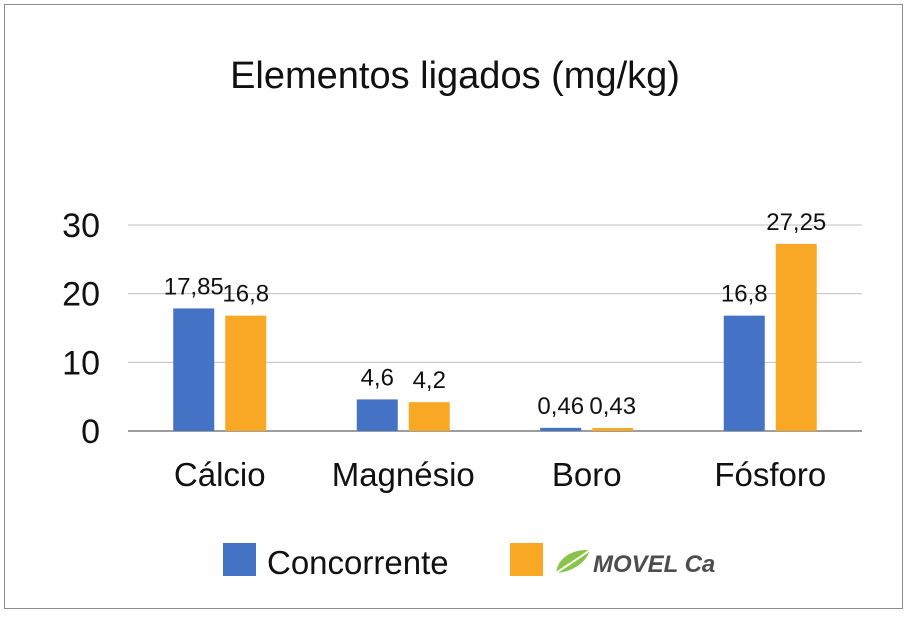 The image size is (911, 617). Describe the element at coordinates (796, 222) in the screenshot. I see `data-label: 27,25` at that location.